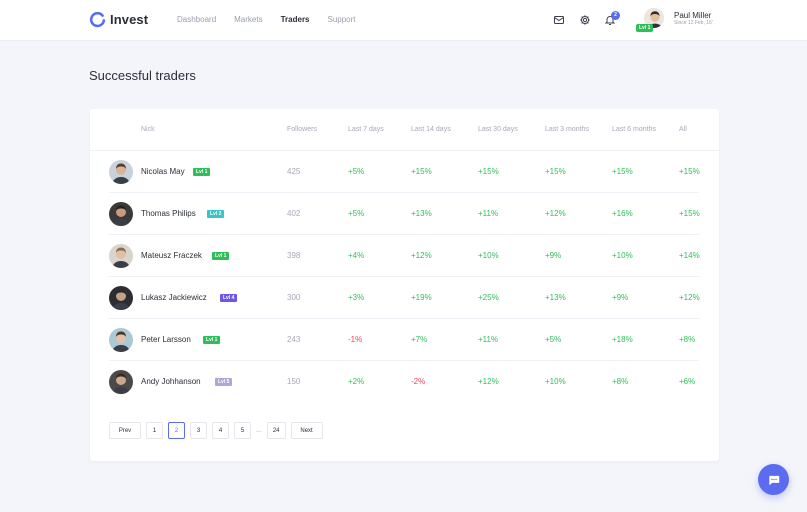 This screenshot has height=512, width=807. What do you see at coordinates (622, 339) in the screenshot?
I see `change-last-6-months: +18%` at bounding box center [622, 339].